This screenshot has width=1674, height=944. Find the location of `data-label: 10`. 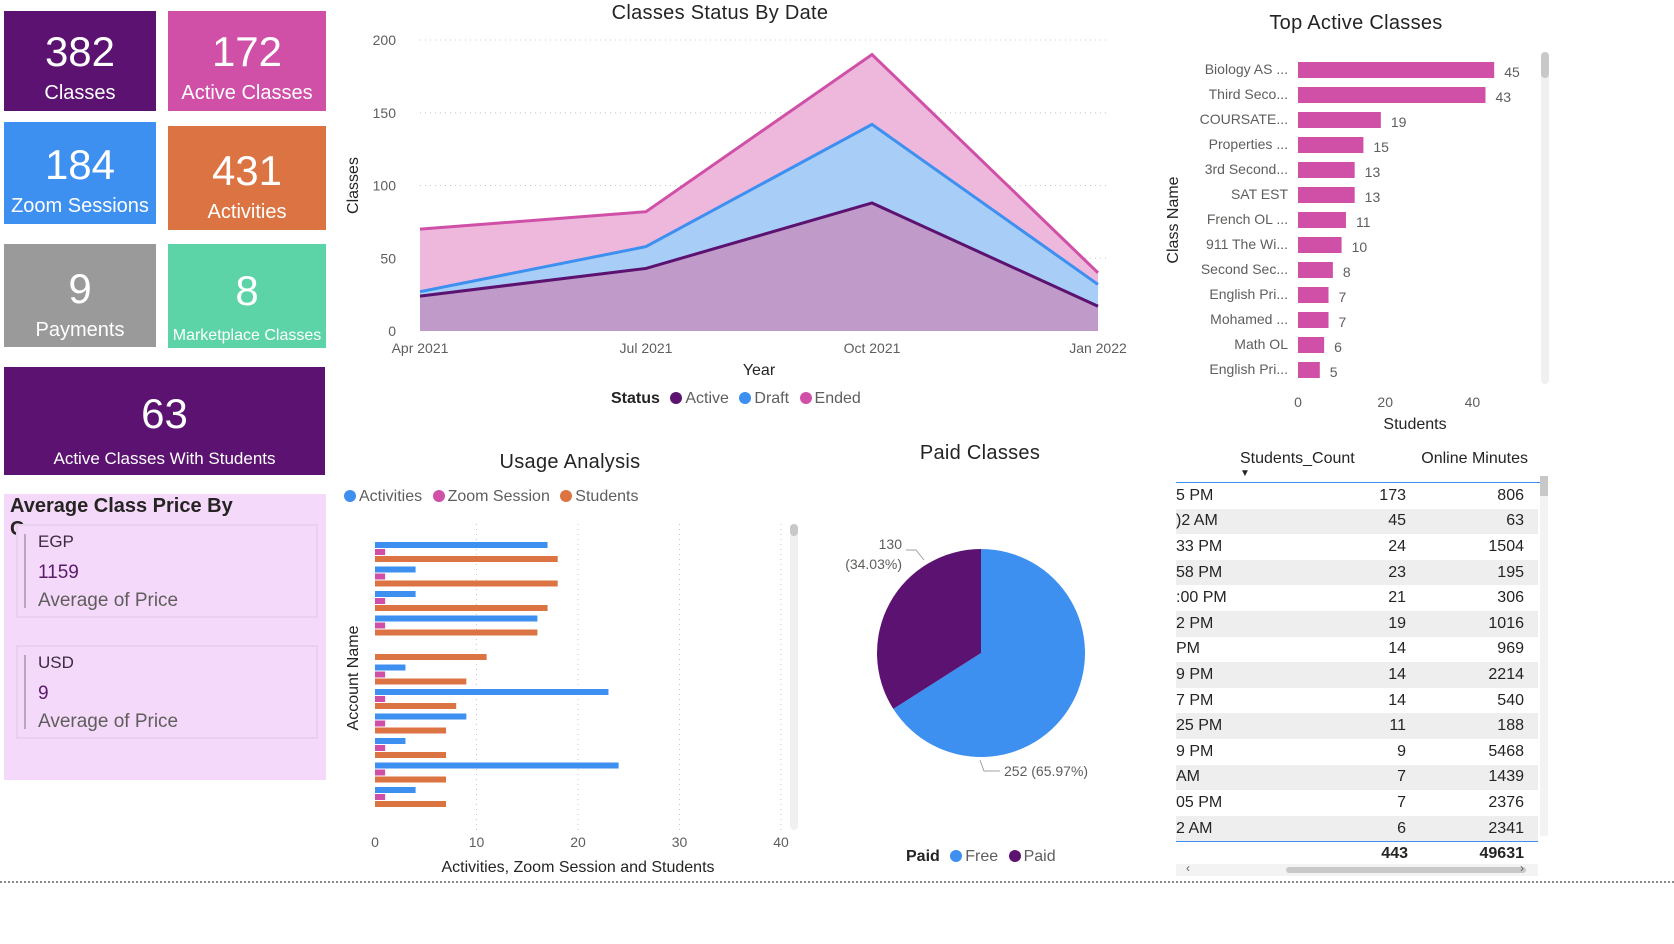

data-label: 10 is located at coordinates (1360, 247).